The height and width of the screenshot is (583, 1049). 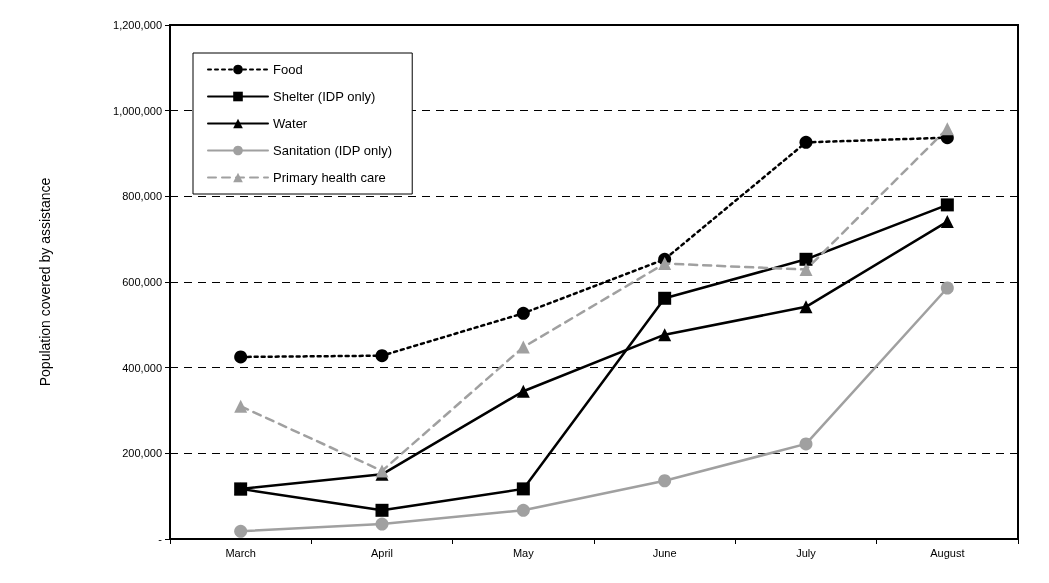 I want to click on x-tick-label: June, so click(x=664, y=552).